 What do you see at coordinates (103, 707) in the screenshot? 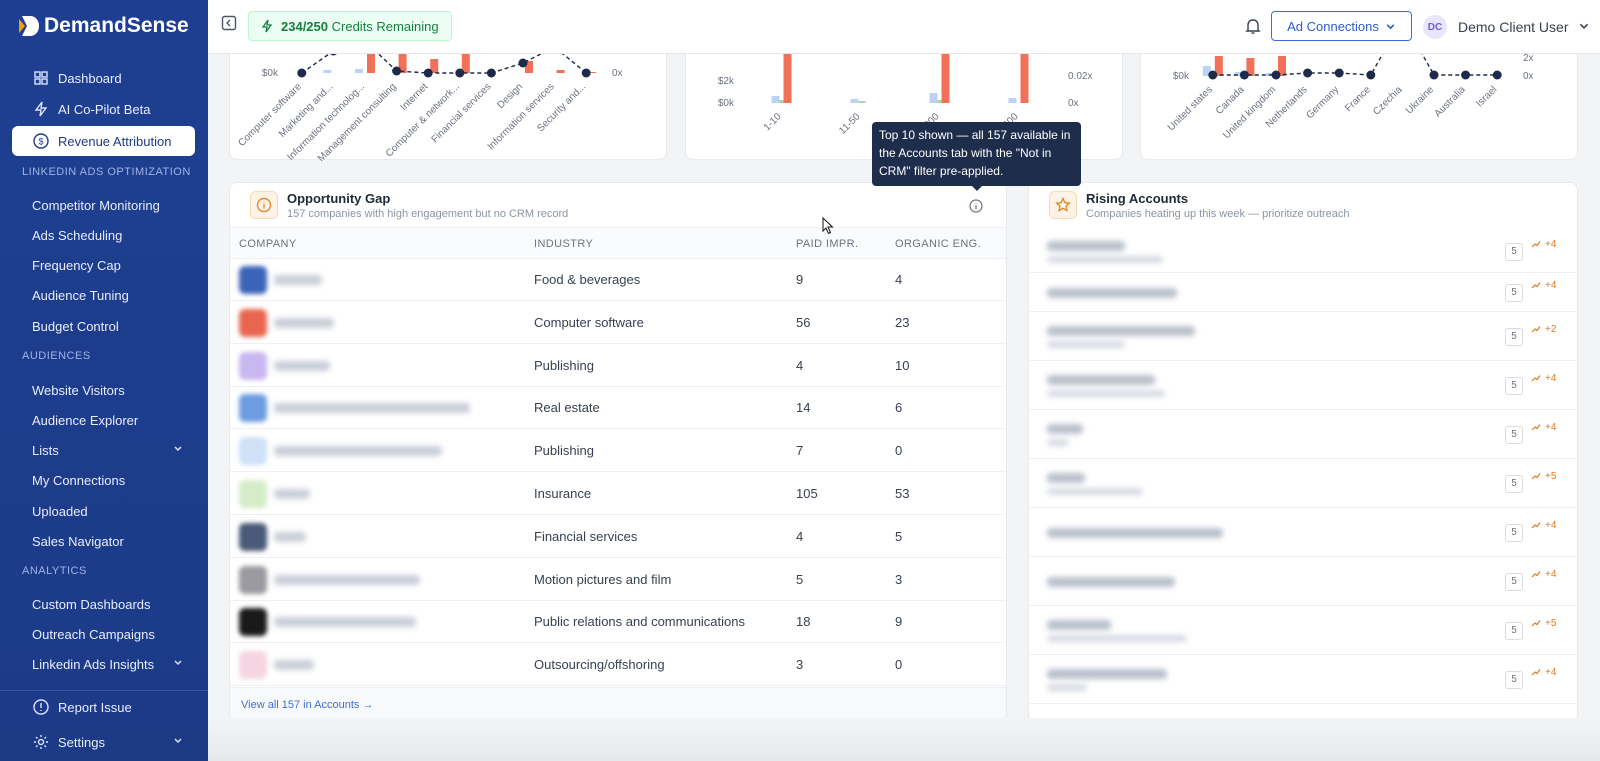
I see `report-issue-button: Report Issue` at bounding box center [103, 707].